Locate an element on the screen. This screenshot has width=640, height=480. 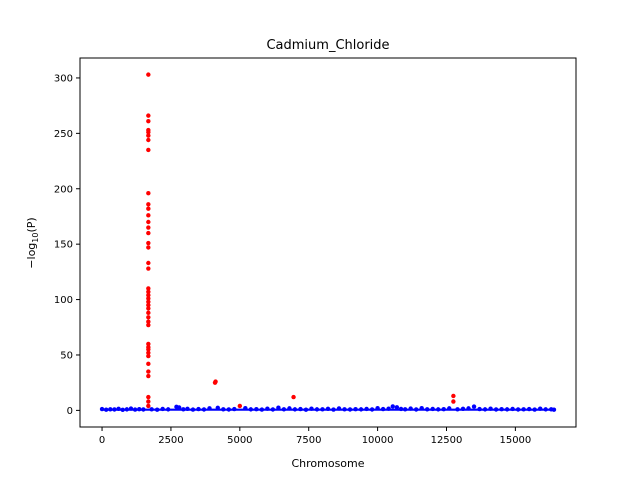
chart-title: Cadmium_Chloride is located at coordinates (327, 45).